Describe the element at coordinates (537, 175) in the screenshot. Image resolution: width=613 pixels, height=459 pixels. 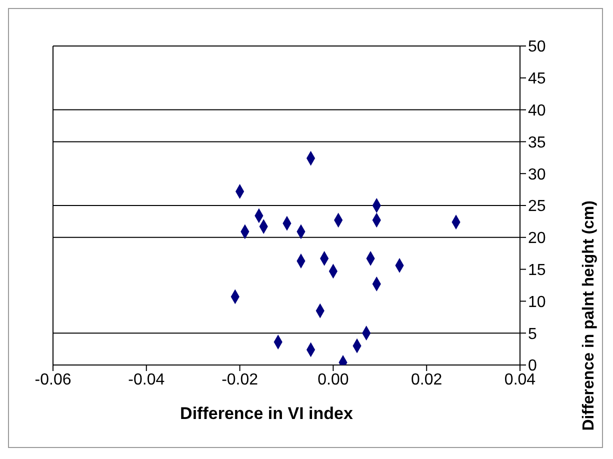
I see `y-tick-label: 30` at that location.